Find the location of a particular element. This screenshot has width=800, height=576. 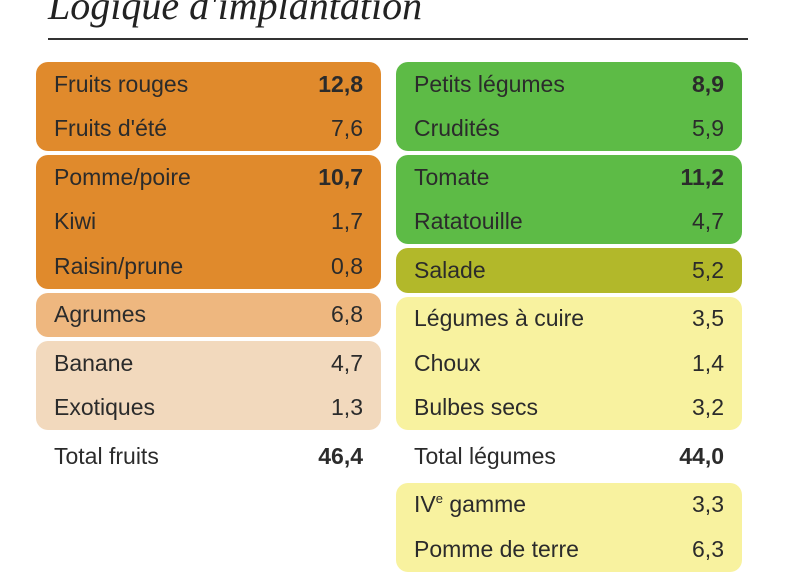

page-title: Logique d'implantation is located at coordinates (235, 14).